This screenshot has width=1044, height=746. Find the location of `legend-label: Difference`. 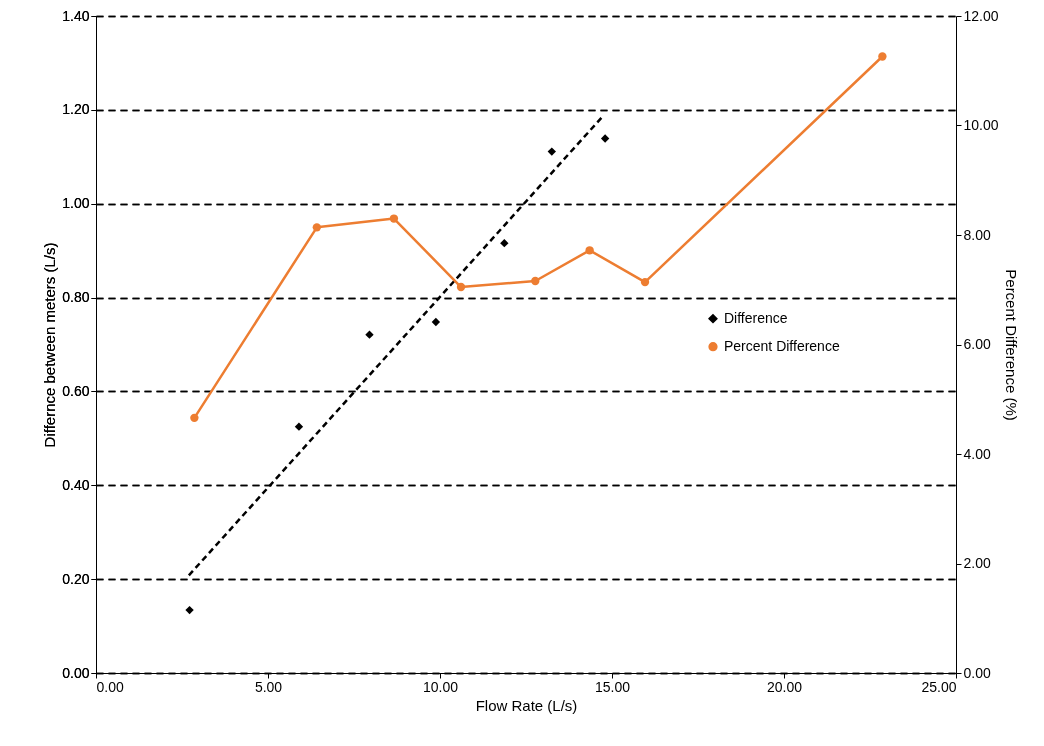

legend-label: Difference is located at coordinates (756, 317).